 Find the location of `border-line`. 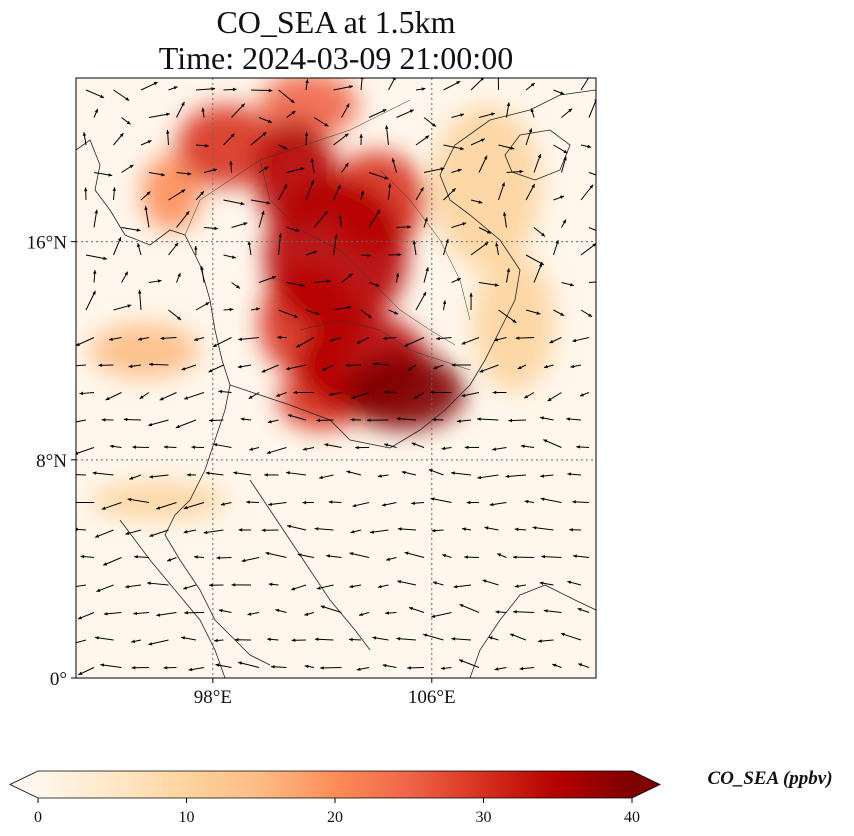

border-line is located at coordinates (297, 167).